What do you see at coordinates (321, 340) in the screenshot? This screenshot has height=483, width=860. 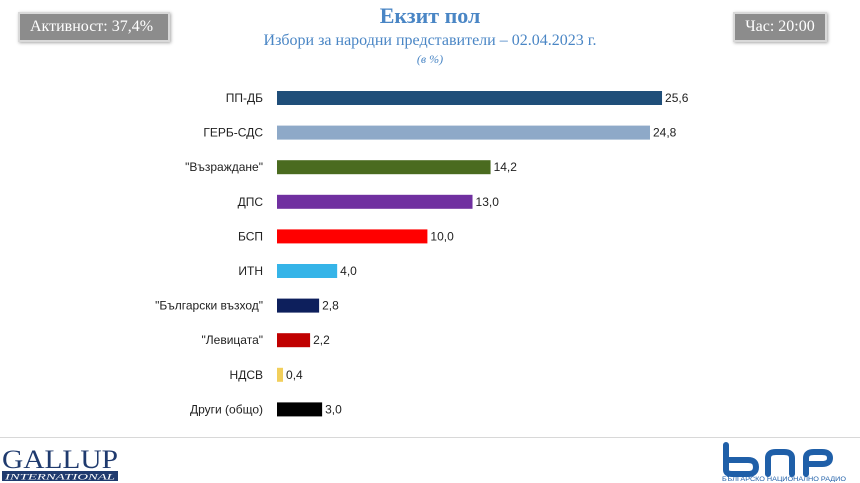 I see `value-label: 2,2` at bounding box center [321, 340].